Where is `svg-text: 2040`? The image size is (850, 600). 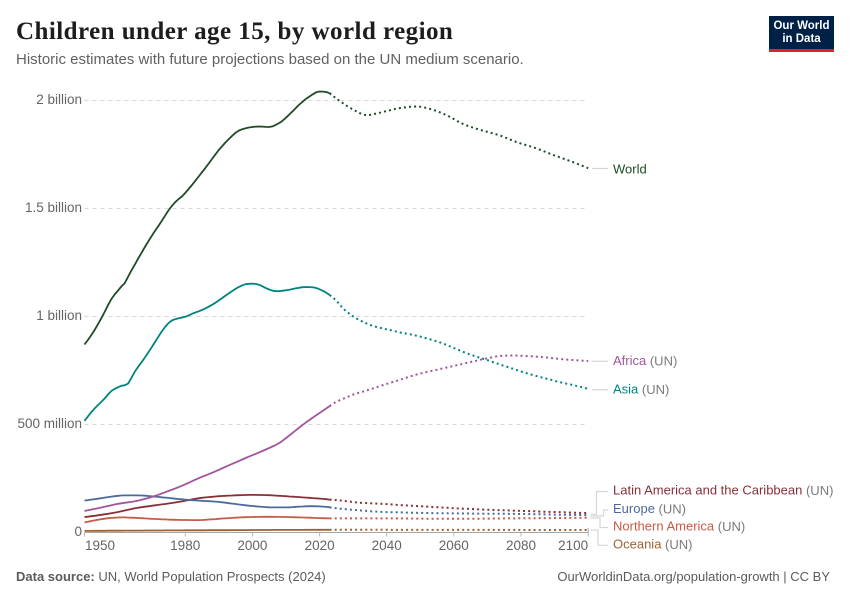
svg-text: 2040 is located at coordinates (387, 545).